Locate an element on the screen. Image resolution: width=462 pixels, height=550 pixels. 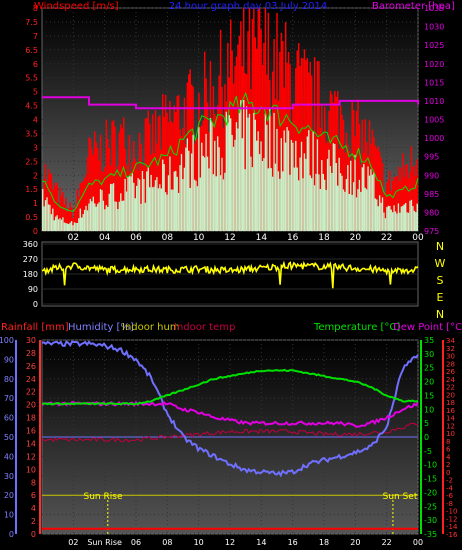
rainfall-tick: 14 is located at coordinates (31, 443).